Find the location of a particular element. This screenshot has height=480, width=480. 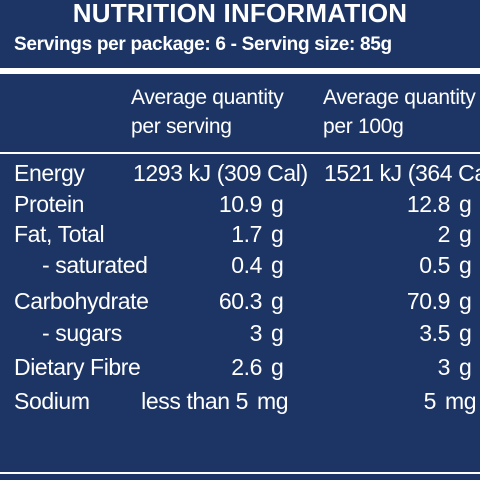

value-per-100g: 1521 kJ (364 Cal) is located at coordinates (402, 173).